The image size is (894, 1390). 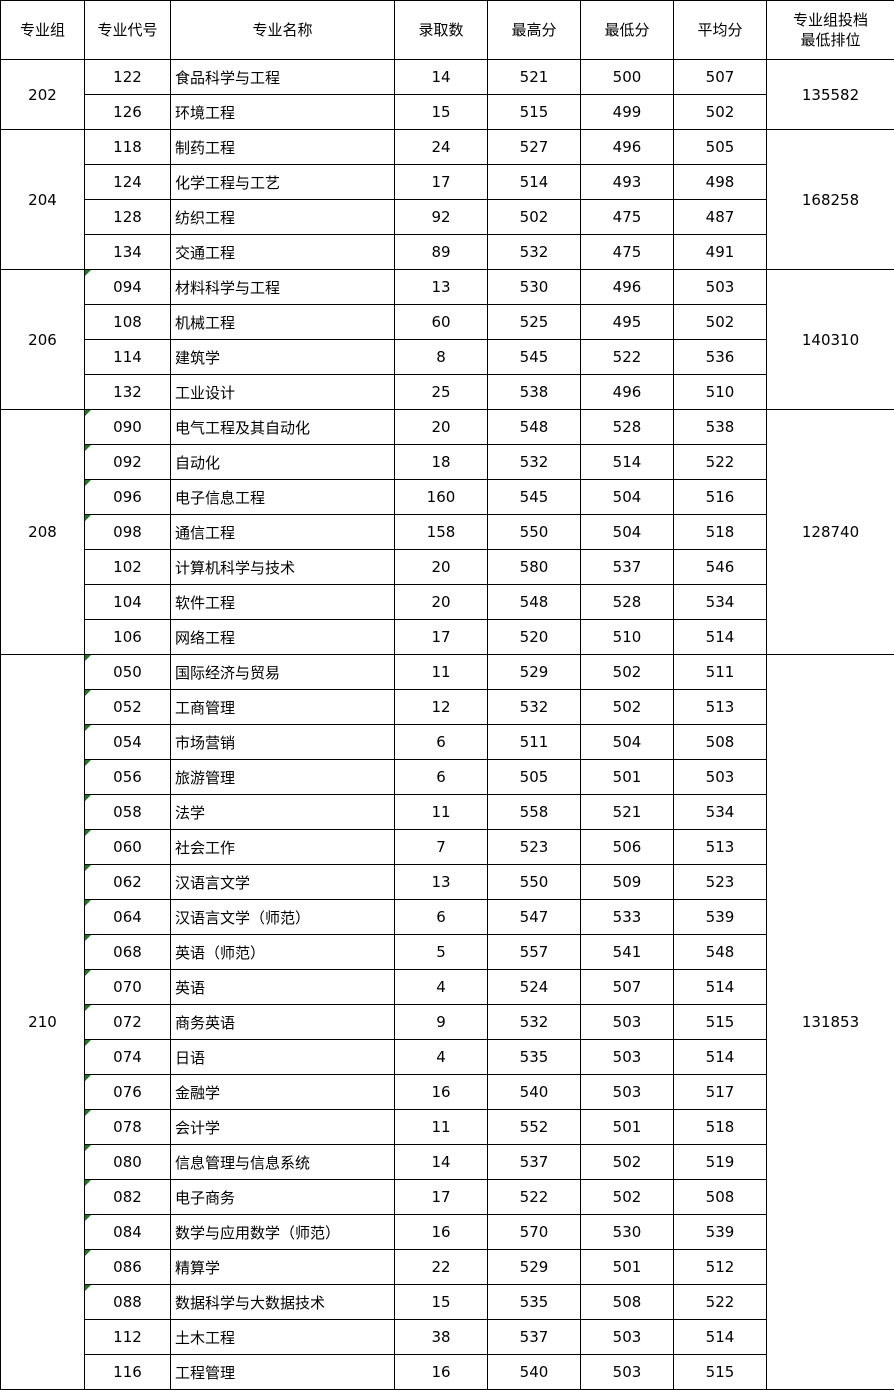 What do you see at coordinates (534, 812) in the screenshot?
I see `max-cell: 558` at bounding box center [534, 812].